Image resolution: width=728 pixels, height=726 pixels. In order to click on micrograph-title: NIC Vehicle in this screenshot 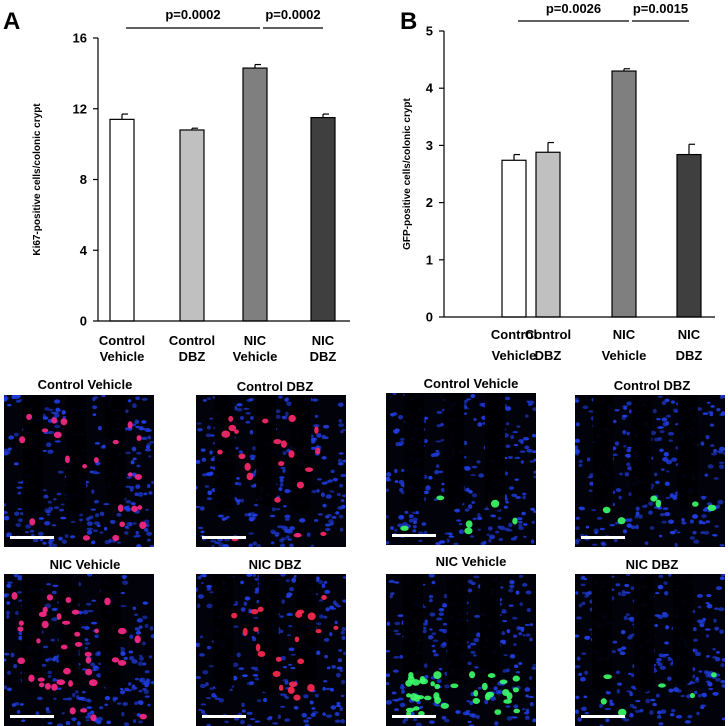, I will do `click(85, 564)`.